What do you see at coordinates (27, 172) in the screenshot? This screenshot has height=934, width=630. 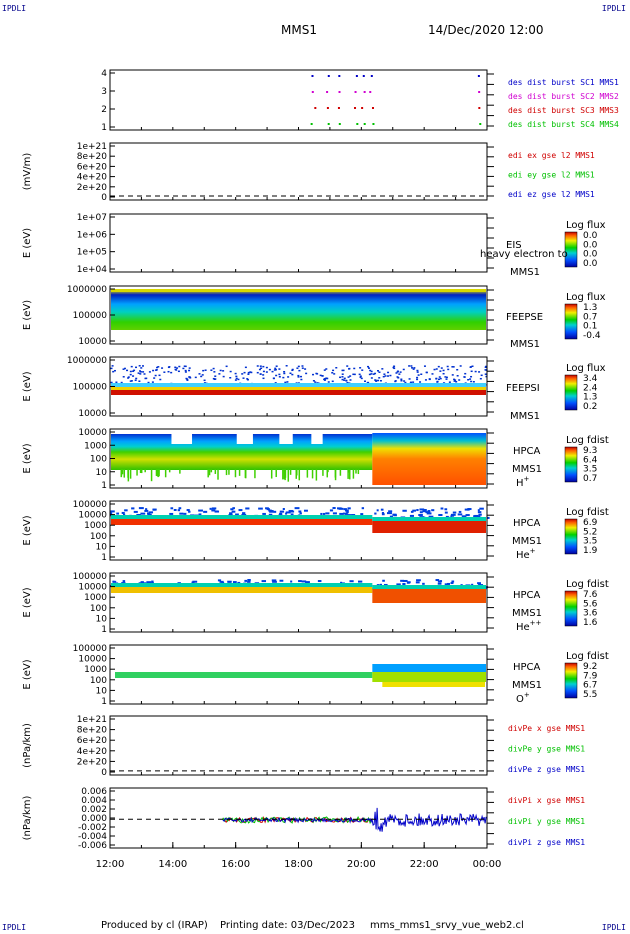 I see `y-axis-label: (mV/m)` at bounding box center [27, 172].